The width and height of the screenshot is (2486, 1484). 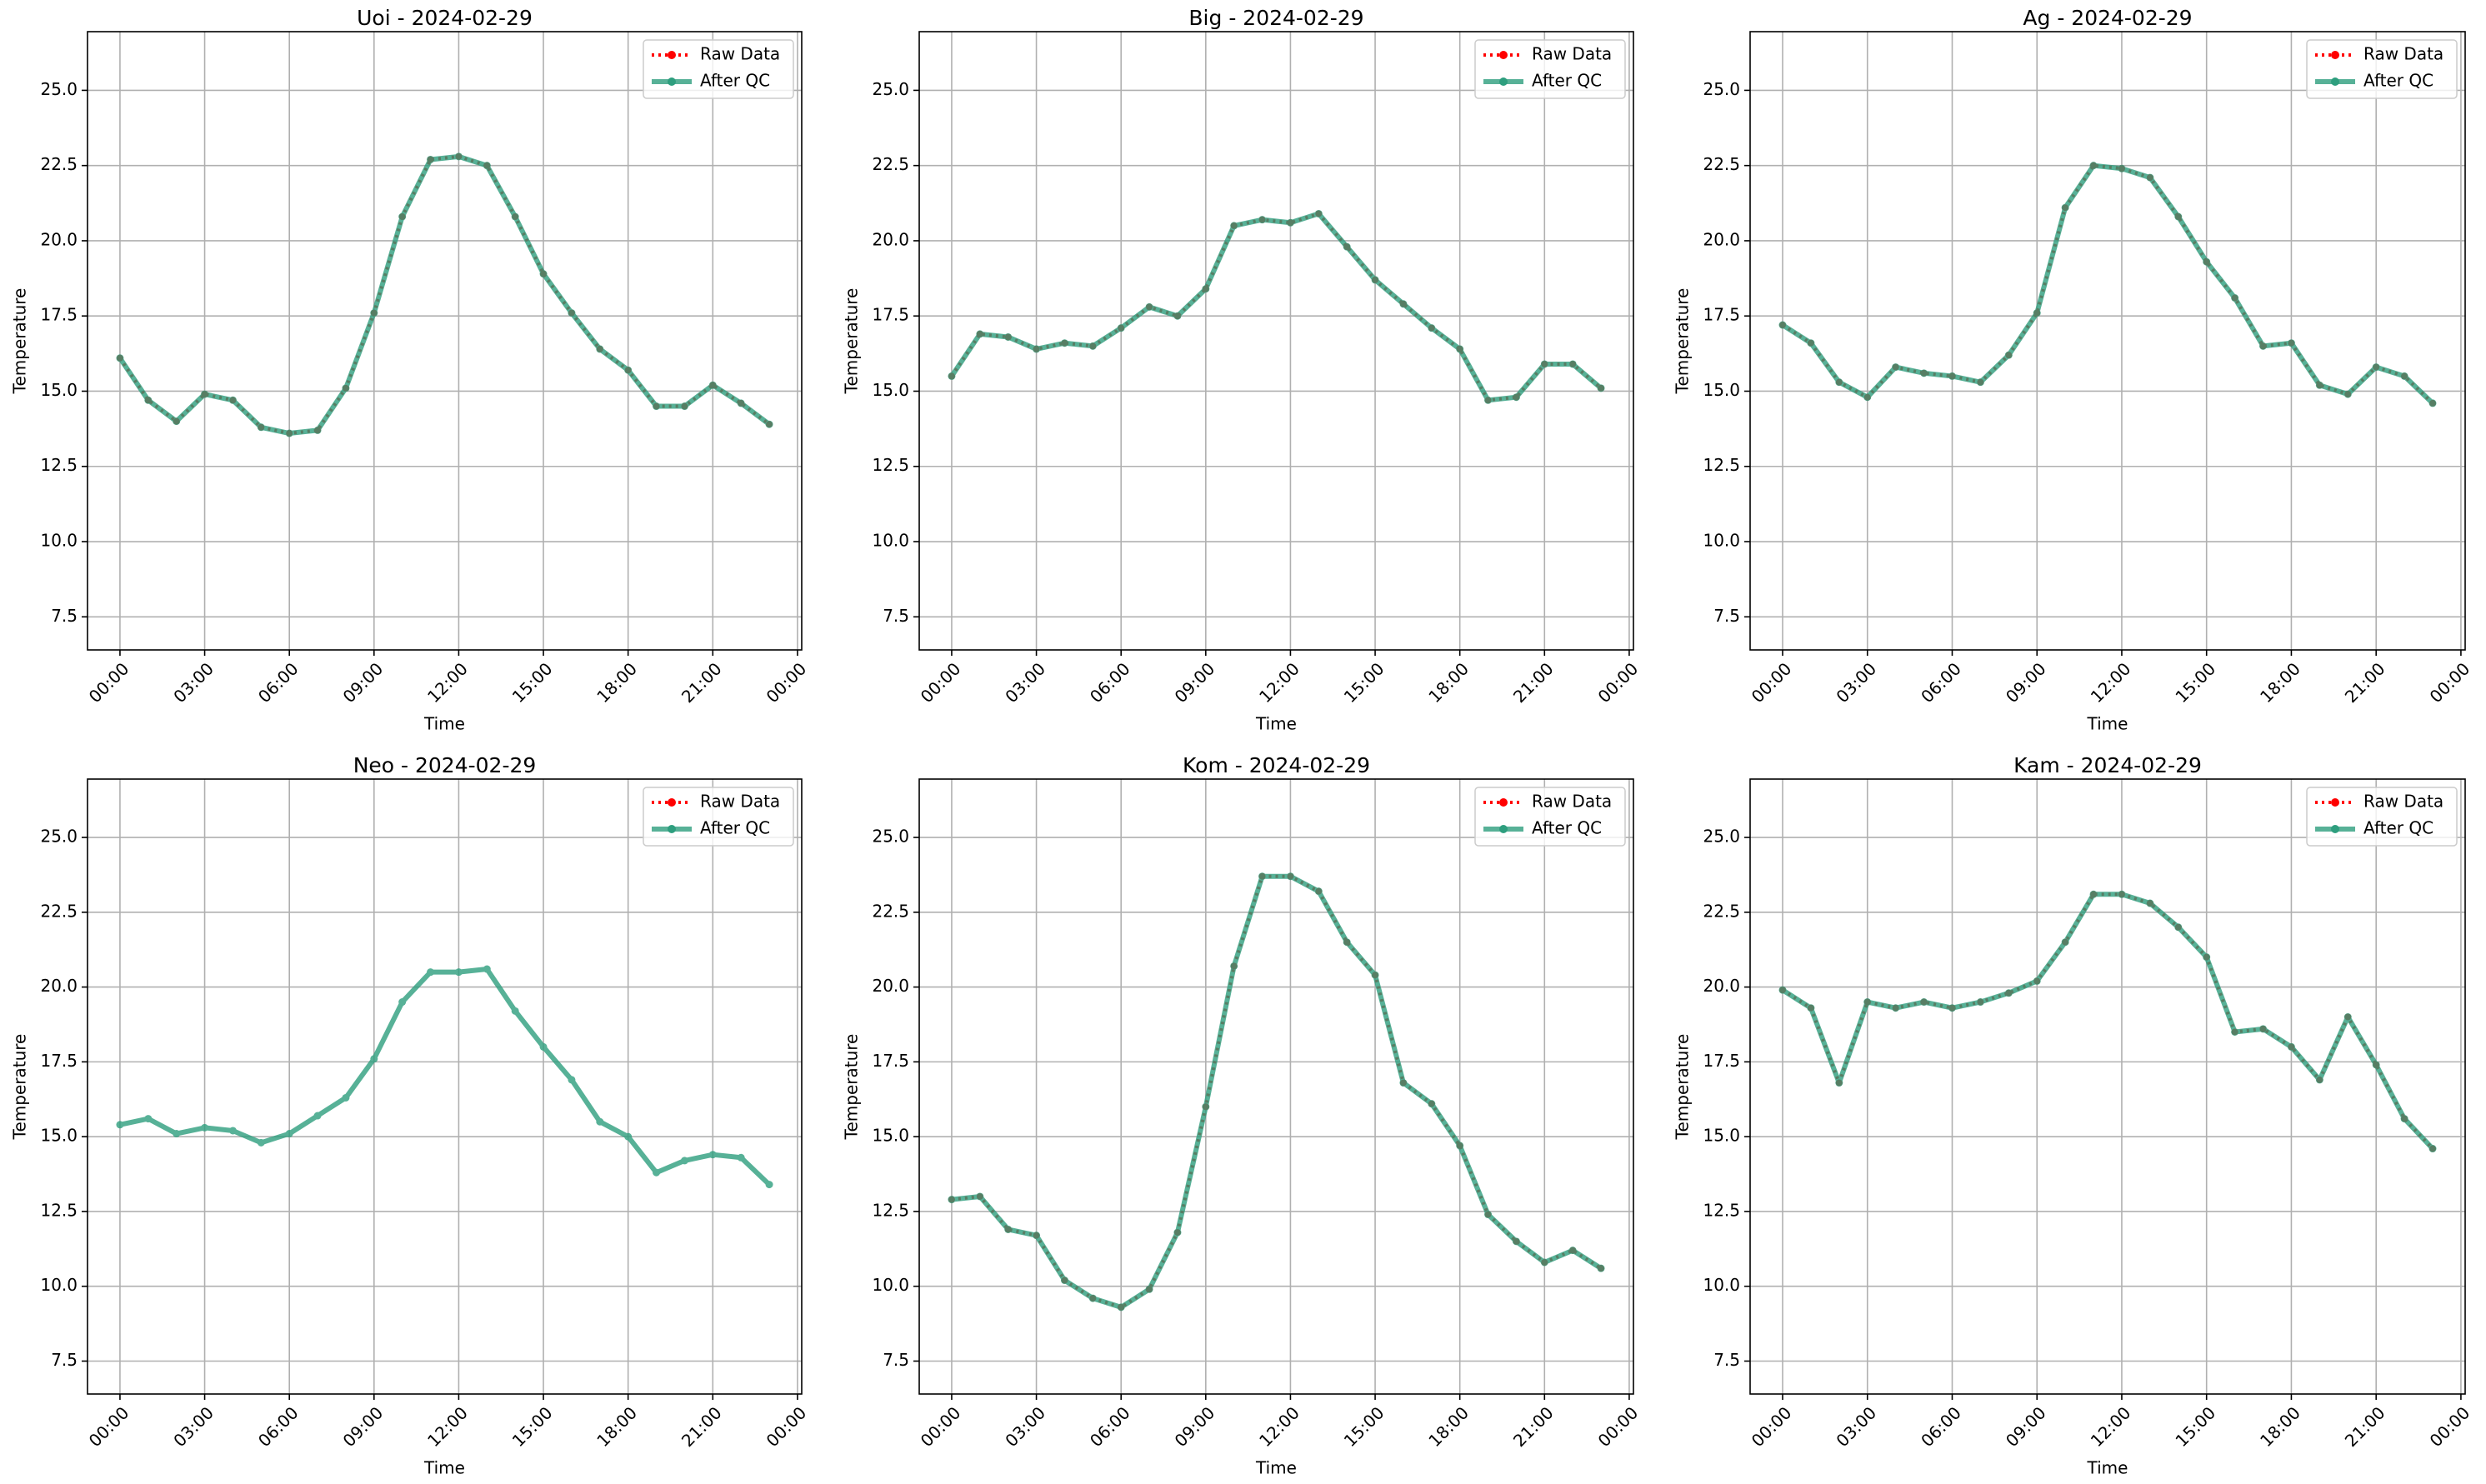 What do you see at coordinates (59, 1210) in the screenshot?
I see `y-tick-label: 12.5` at bounding box center [59, 1210].